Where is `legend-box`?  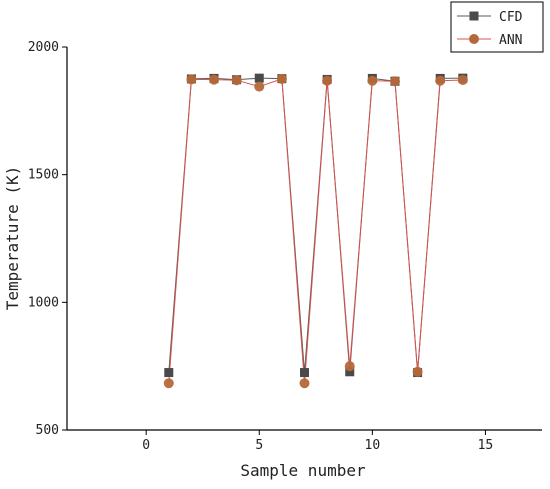
legend-box is located at coordinates (497, 27).